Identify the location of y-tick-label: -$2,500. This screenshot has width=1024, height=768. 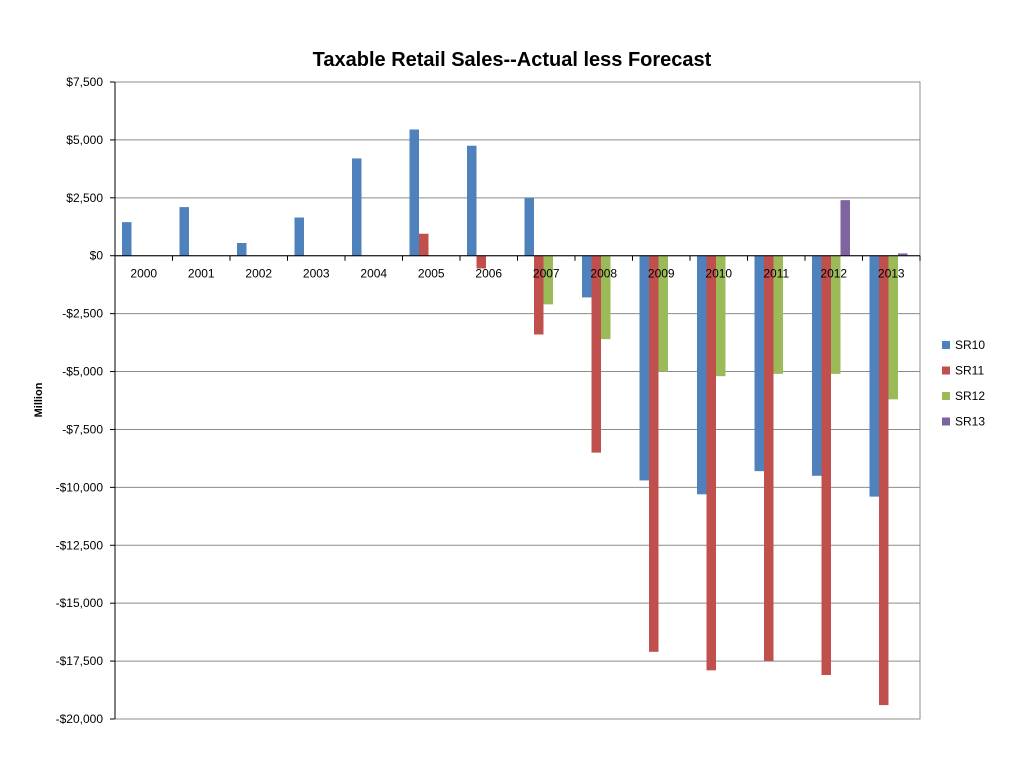
(82, 314).